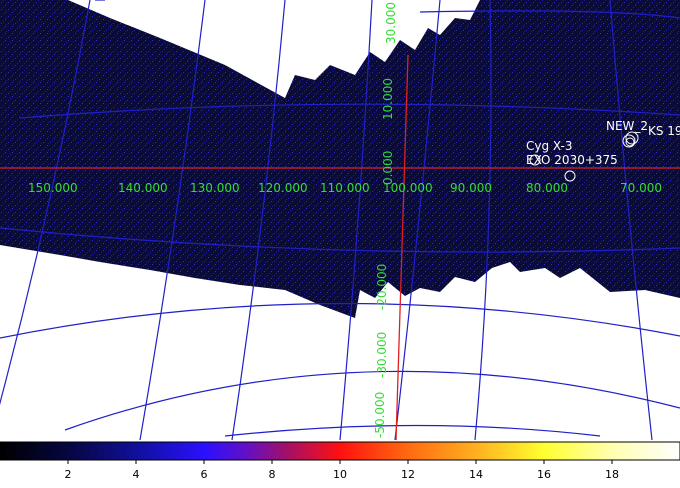 The height and width of the screenshot is (488, 680). Describe the element at coordinates (388, 99) in the screenshot. I see `lat-label: 10.000` at that location.